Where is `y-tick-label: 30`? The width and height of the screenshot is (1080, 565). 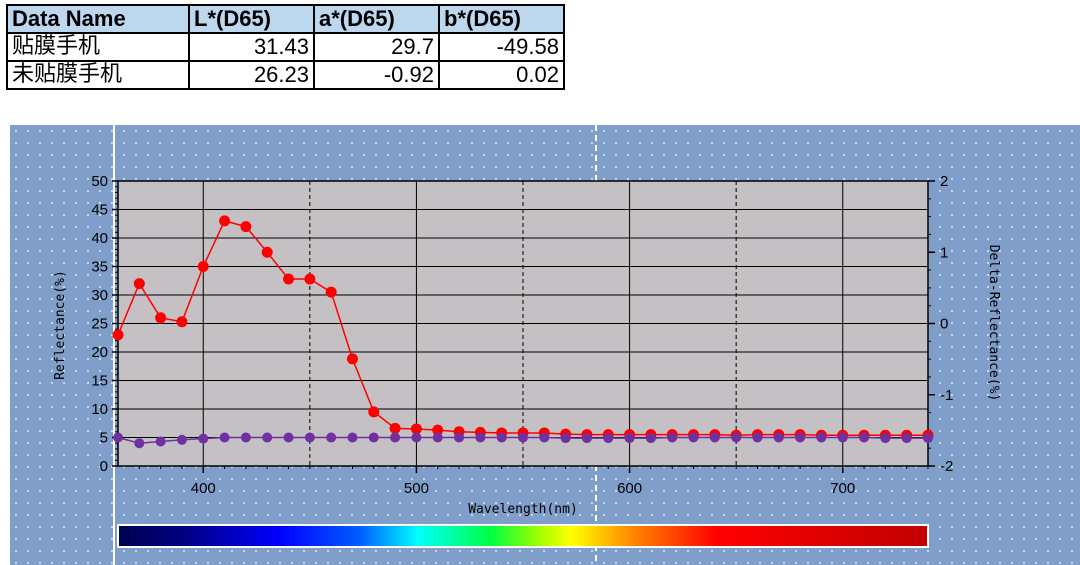 y-tick-label: 30 is located at coordinates (99, 295).